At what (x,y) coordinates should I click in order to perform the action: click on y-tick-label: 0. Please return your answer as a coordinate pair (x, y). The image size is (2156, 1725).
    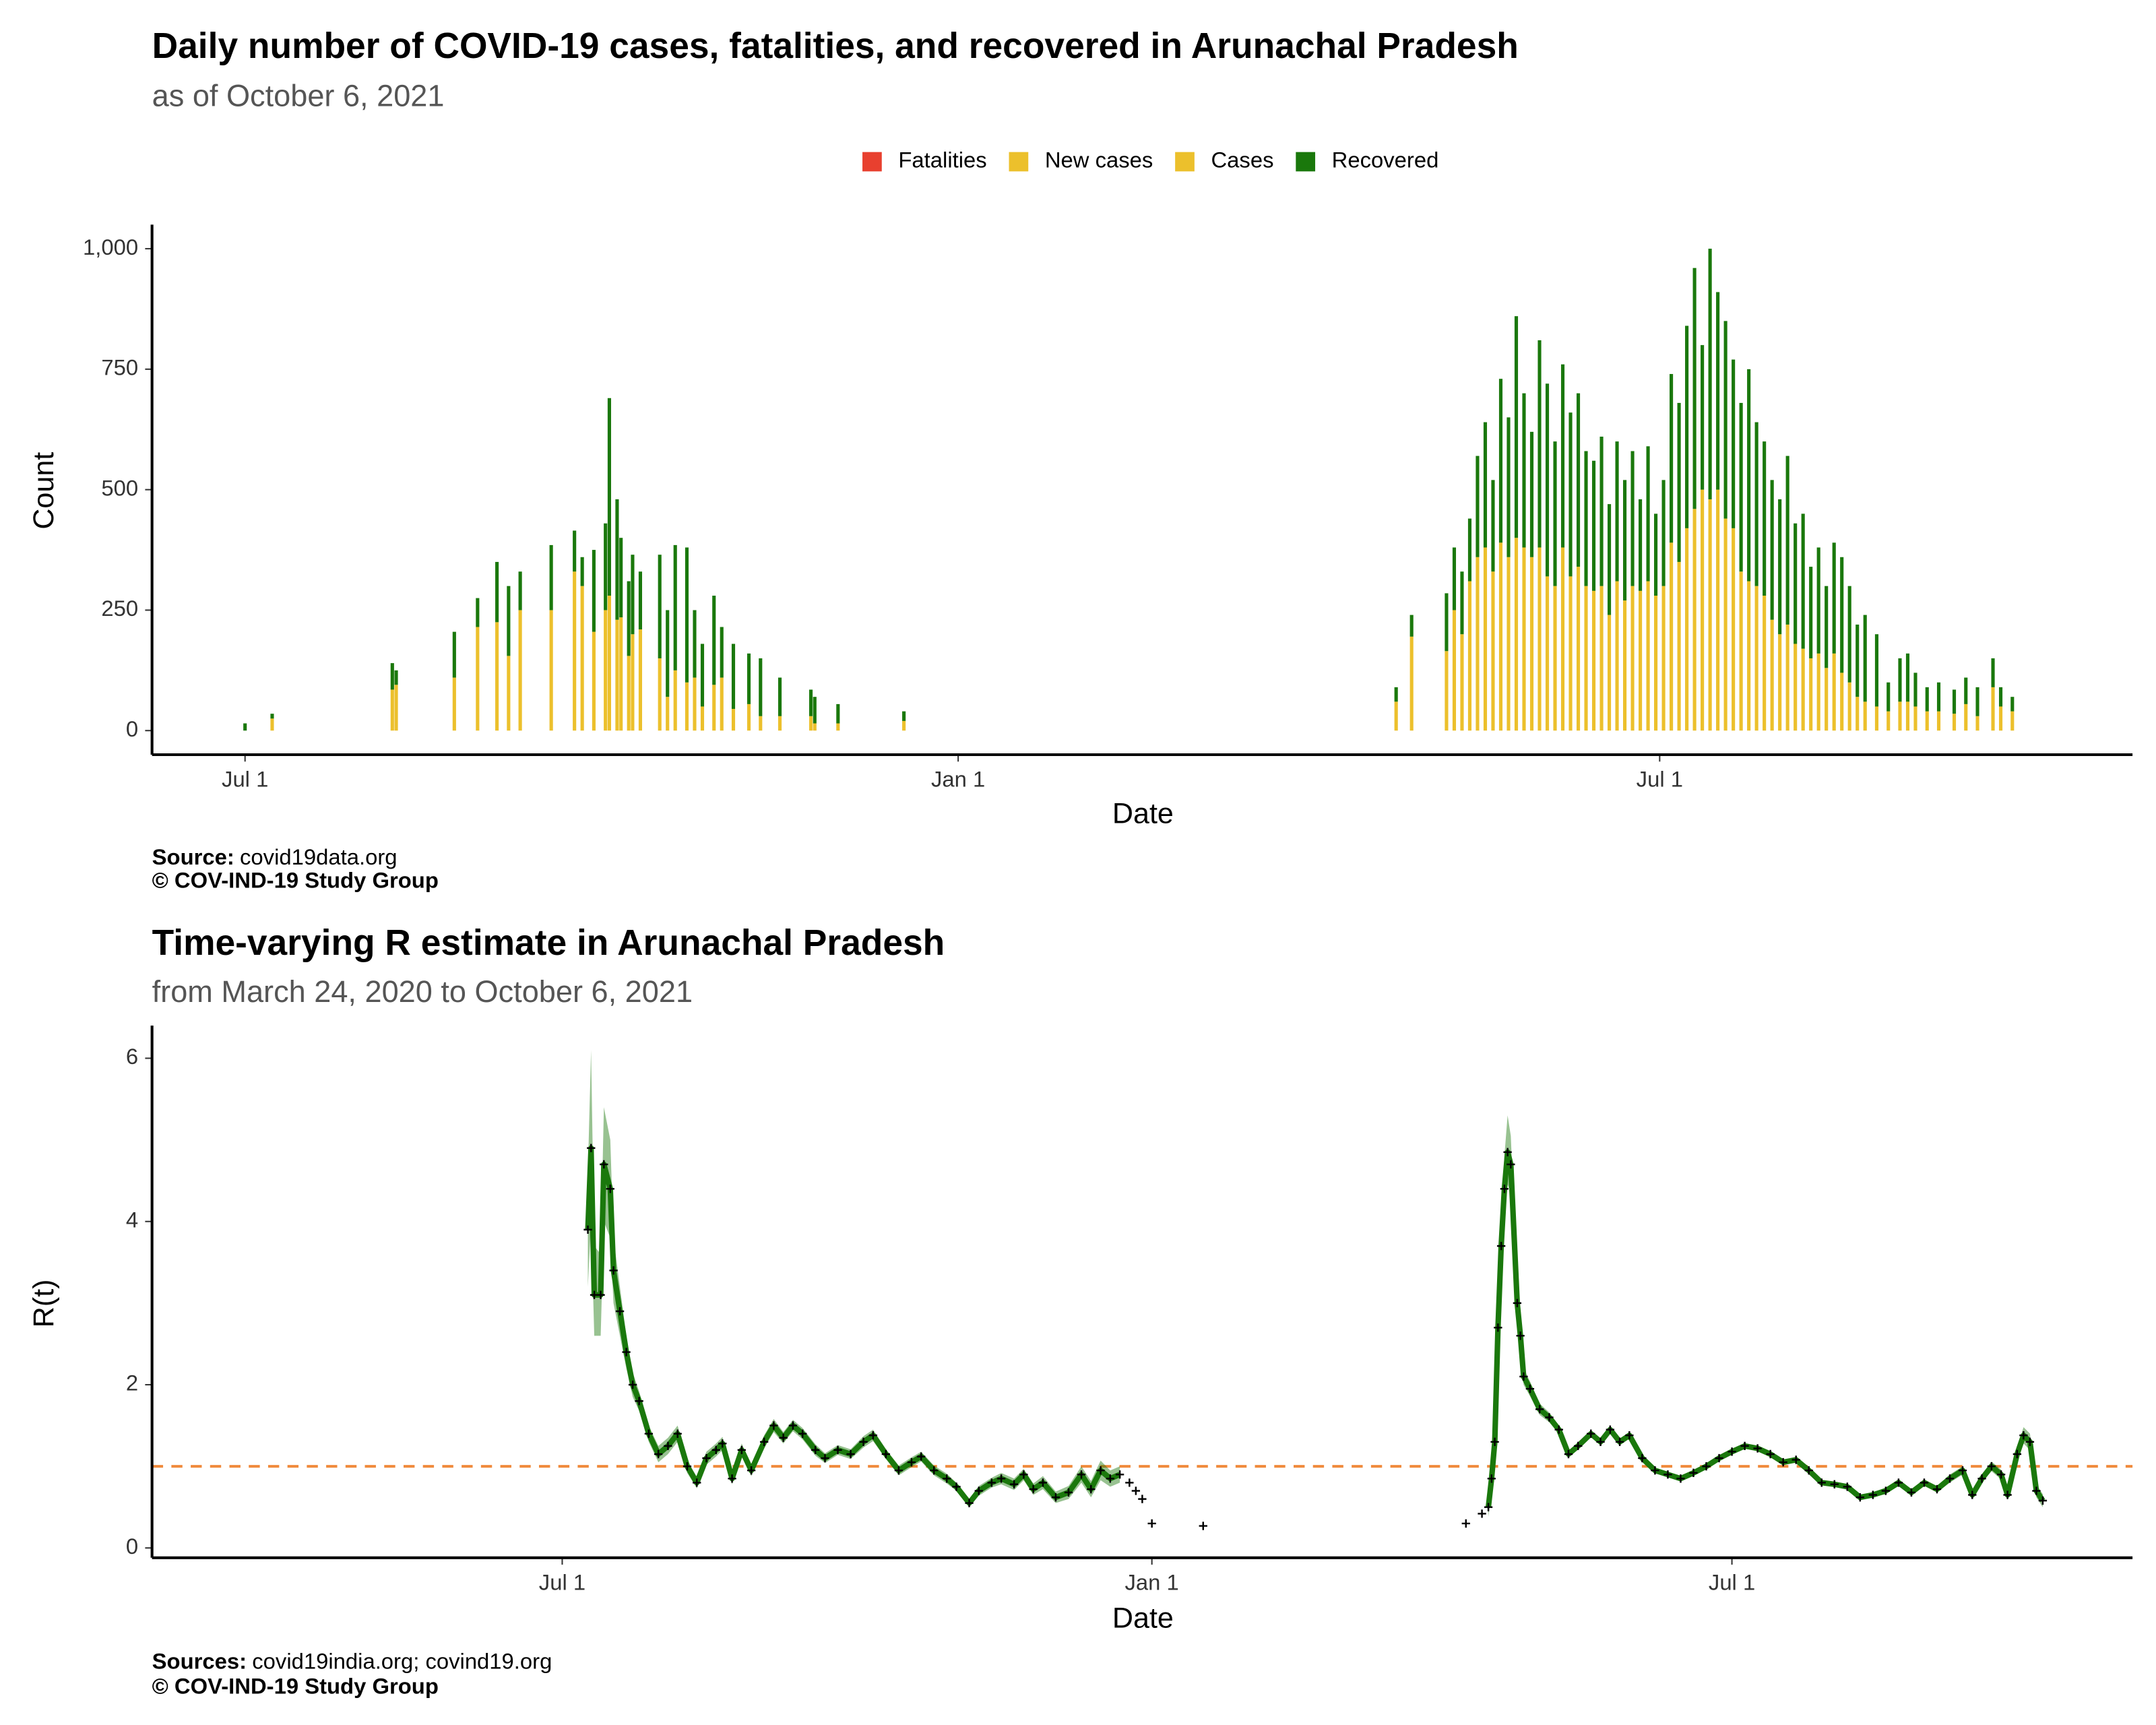
    Looking at the image, I should click on (132, 728).